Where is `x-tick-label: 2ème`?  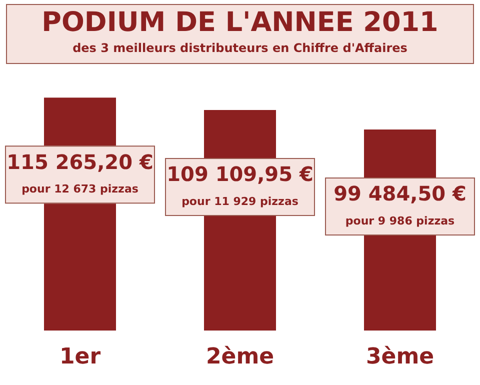
x-tick-label: 2ème is located at coordinates (240, 357).